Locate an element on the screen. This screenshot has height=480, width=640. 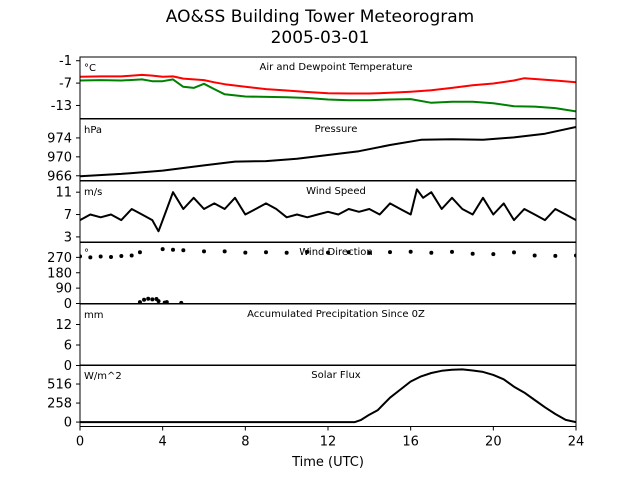
chart-subtitle: 2005-03-01 is located at coordinates (320, 38).